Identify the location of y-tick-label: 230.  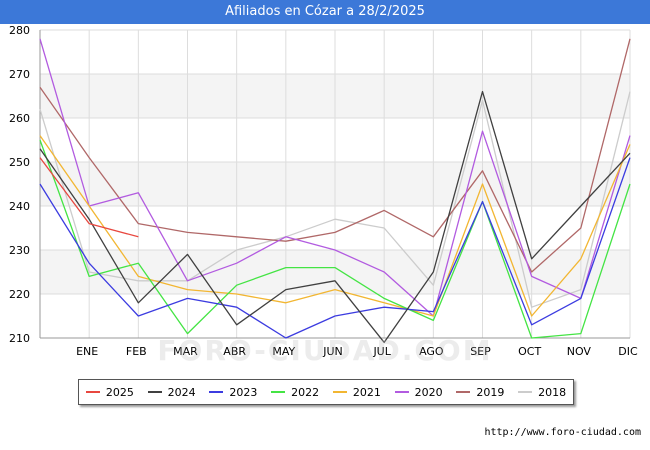
(19, 250).